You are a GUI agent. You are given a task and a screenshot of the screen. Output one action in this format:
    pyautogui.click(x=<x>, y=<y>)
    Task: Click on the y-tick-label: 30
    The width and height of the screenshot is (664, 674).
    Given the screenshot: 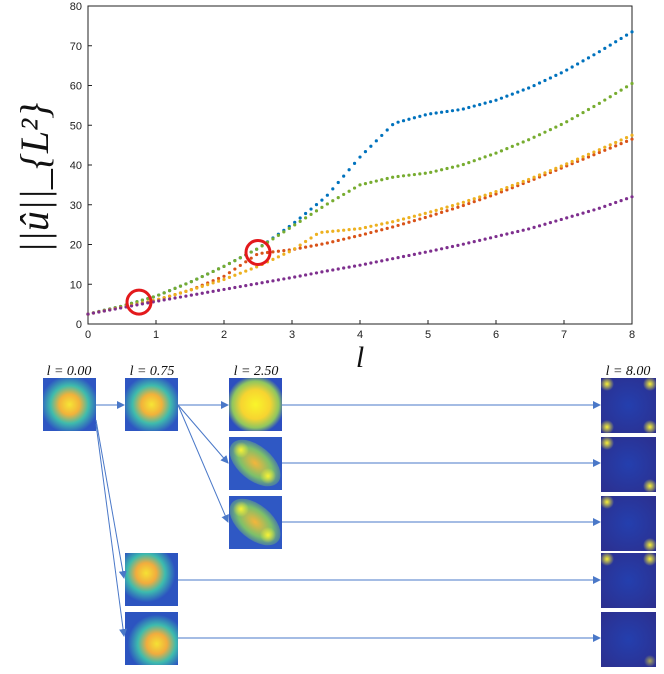 What is the action you would take?
    pyautogui.click(x=76, y=206)
    